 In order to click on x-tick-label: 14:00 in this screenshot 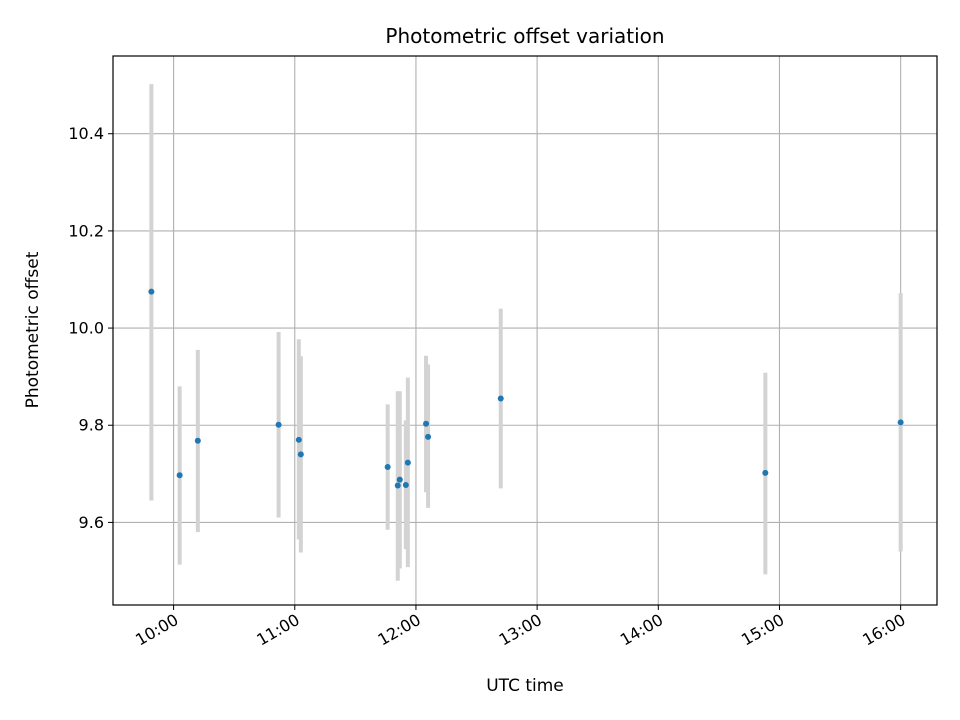, I will do `click(641, 630)`.